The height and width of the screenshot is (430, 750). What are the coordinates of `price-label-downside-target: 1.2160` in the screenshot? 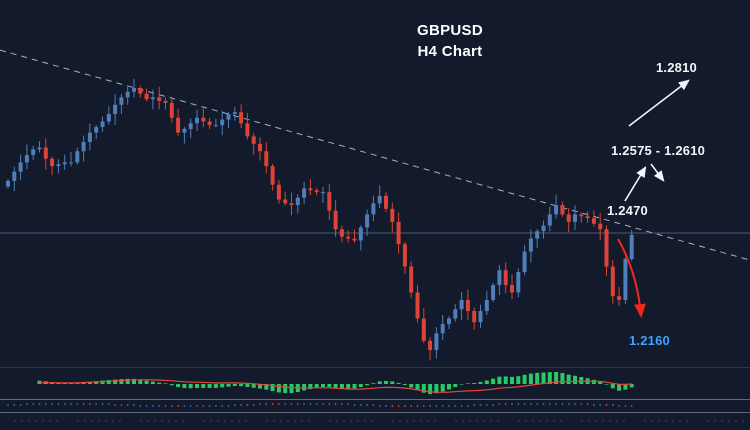 It's located at (649, 340).